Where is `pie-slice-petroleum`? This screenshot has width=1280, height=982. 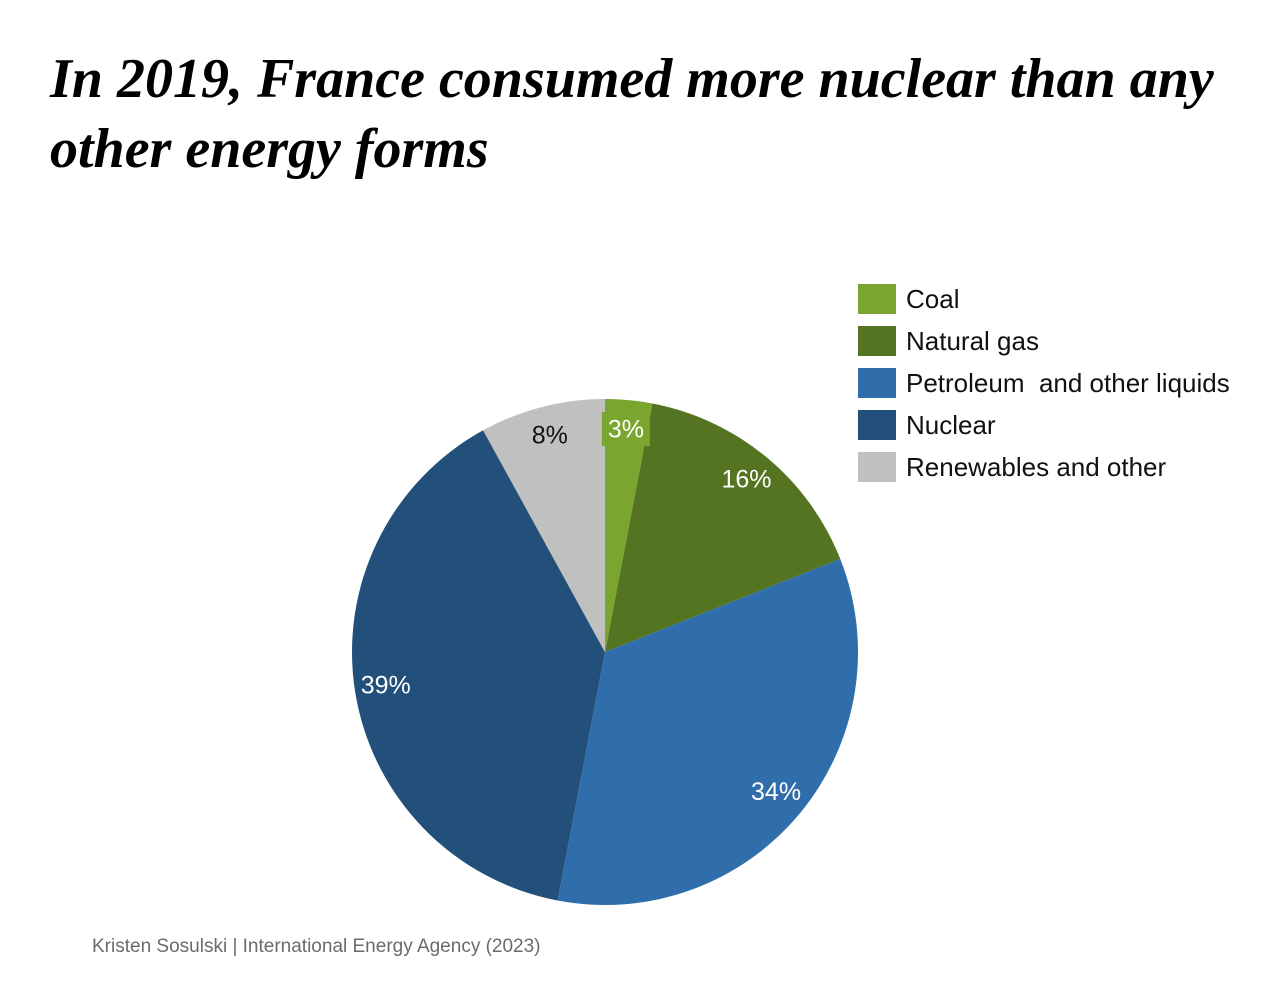 pie-slice-petroleum is located at coordinates (707, 731).